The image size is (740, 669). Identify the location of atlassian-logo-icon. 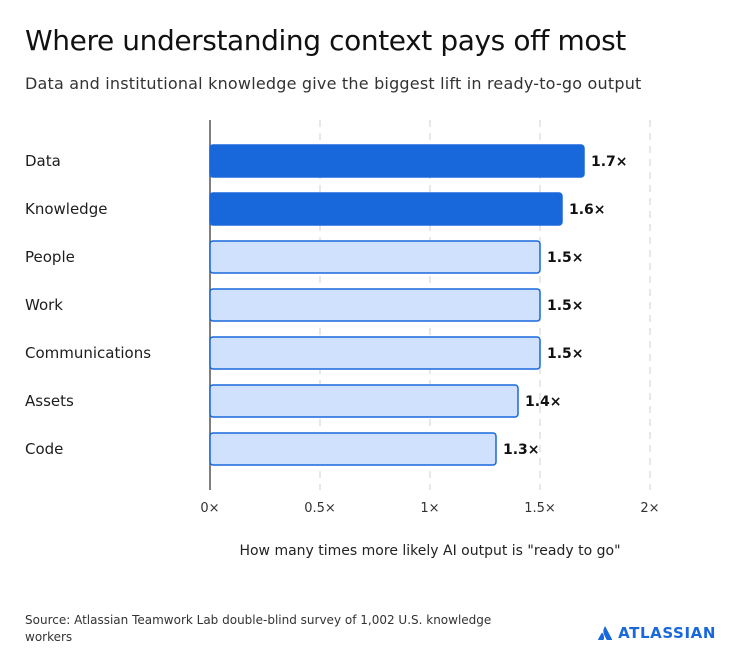
(605, 633).